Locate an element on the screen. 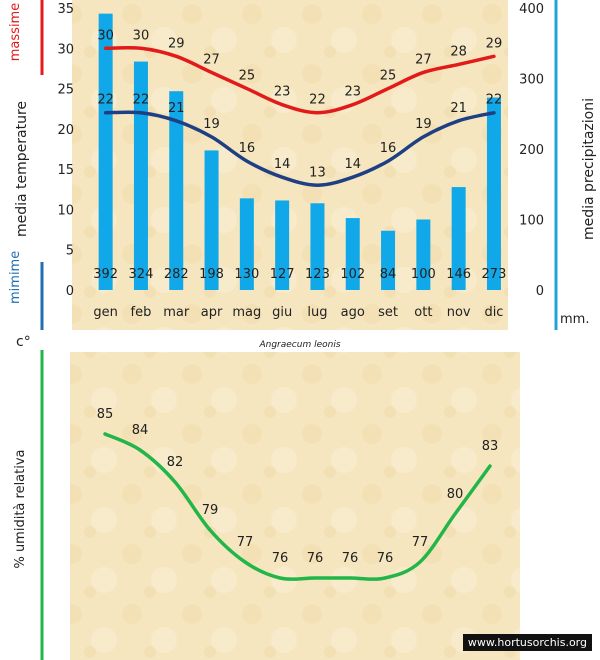  media-temperature-axis-label: media temperature is located at coordinates (22, 169).